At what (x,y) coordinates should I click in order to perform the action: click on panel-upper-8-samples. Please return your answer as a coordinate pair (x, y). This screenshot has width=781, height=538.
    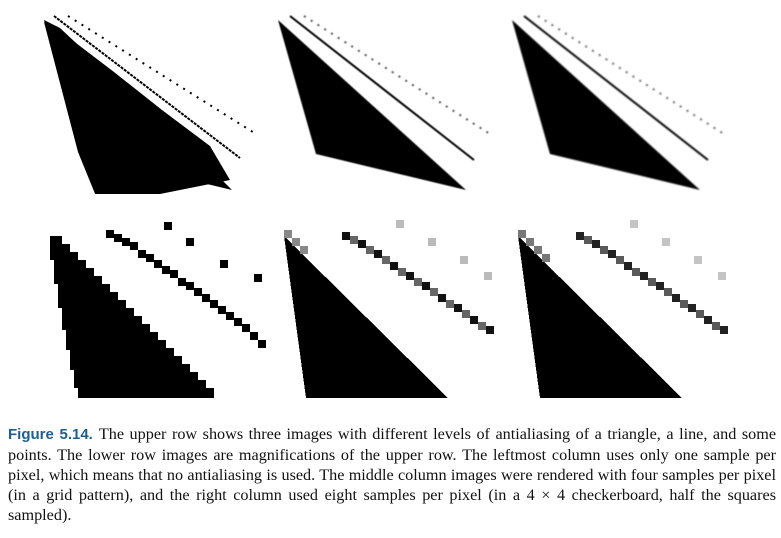
    Looking at the image, I should click on (621, 104).